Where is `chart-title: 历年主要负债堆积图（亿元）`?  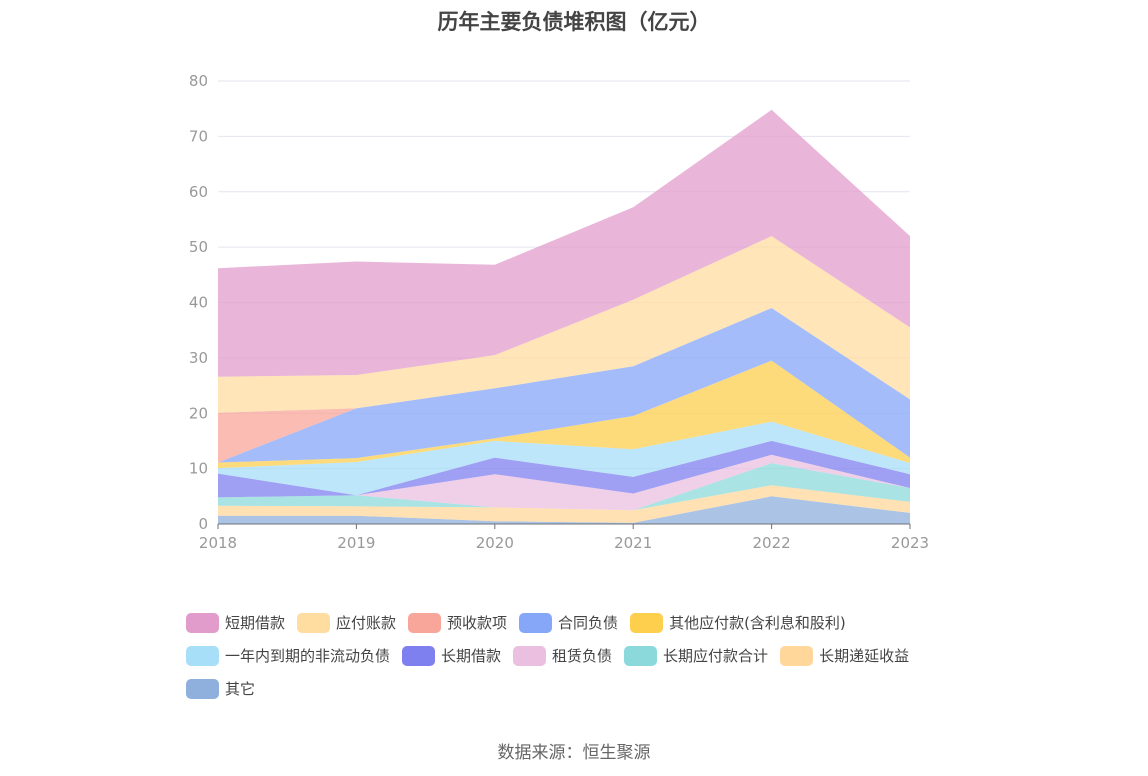 chart-title: 历年主要负债堆积图（亿元） is located at coordinates (574, 22).